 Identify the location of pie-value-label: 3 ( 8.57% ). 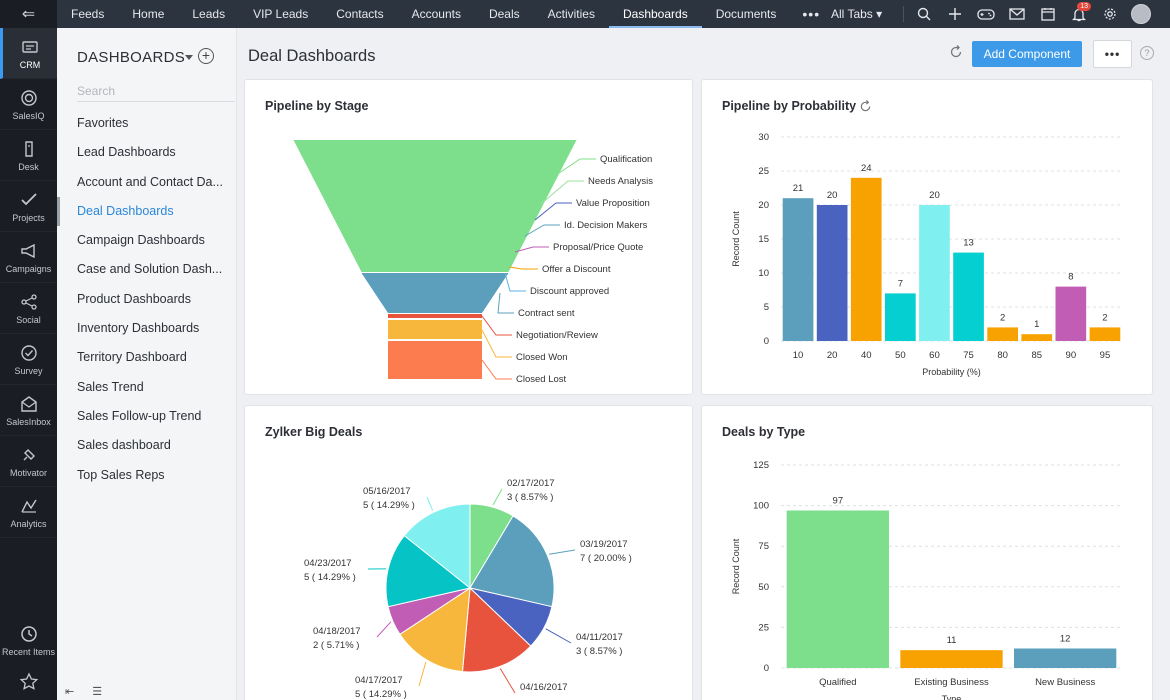
(599, 651).